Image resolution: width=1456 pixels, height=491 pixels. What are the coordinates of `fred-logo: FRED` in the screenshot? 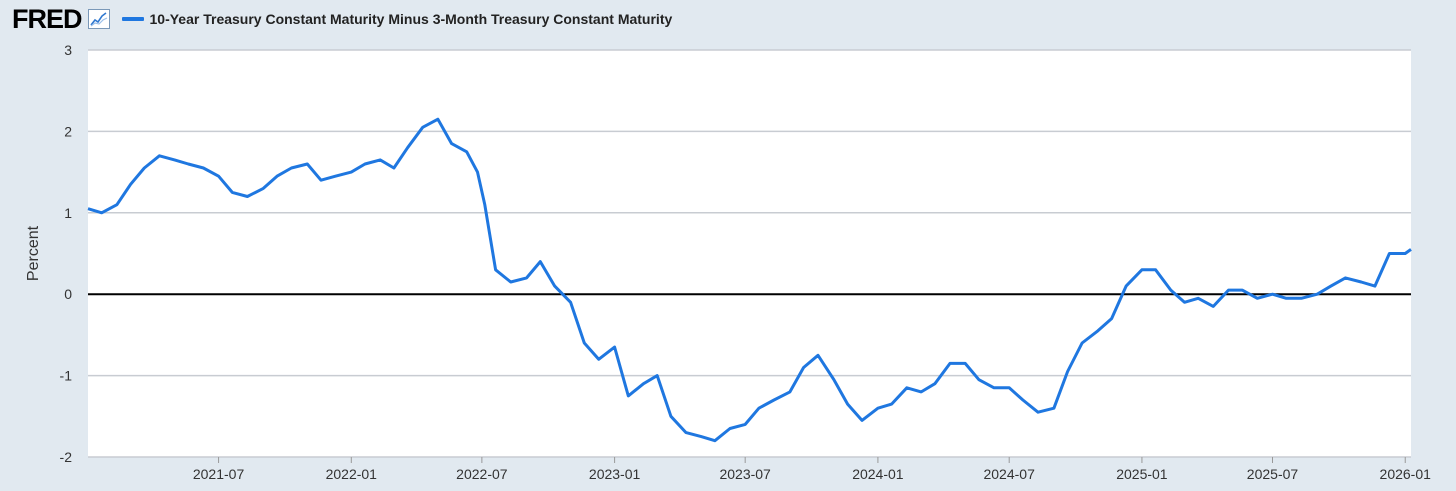 It's located at (47, 18).